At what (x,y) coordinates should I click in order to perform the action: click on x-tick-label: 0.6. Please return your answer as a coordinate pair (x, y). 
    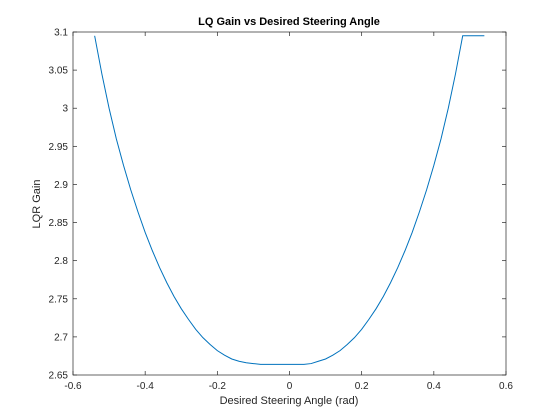
    Looking at the image, I should click on (506, 386).